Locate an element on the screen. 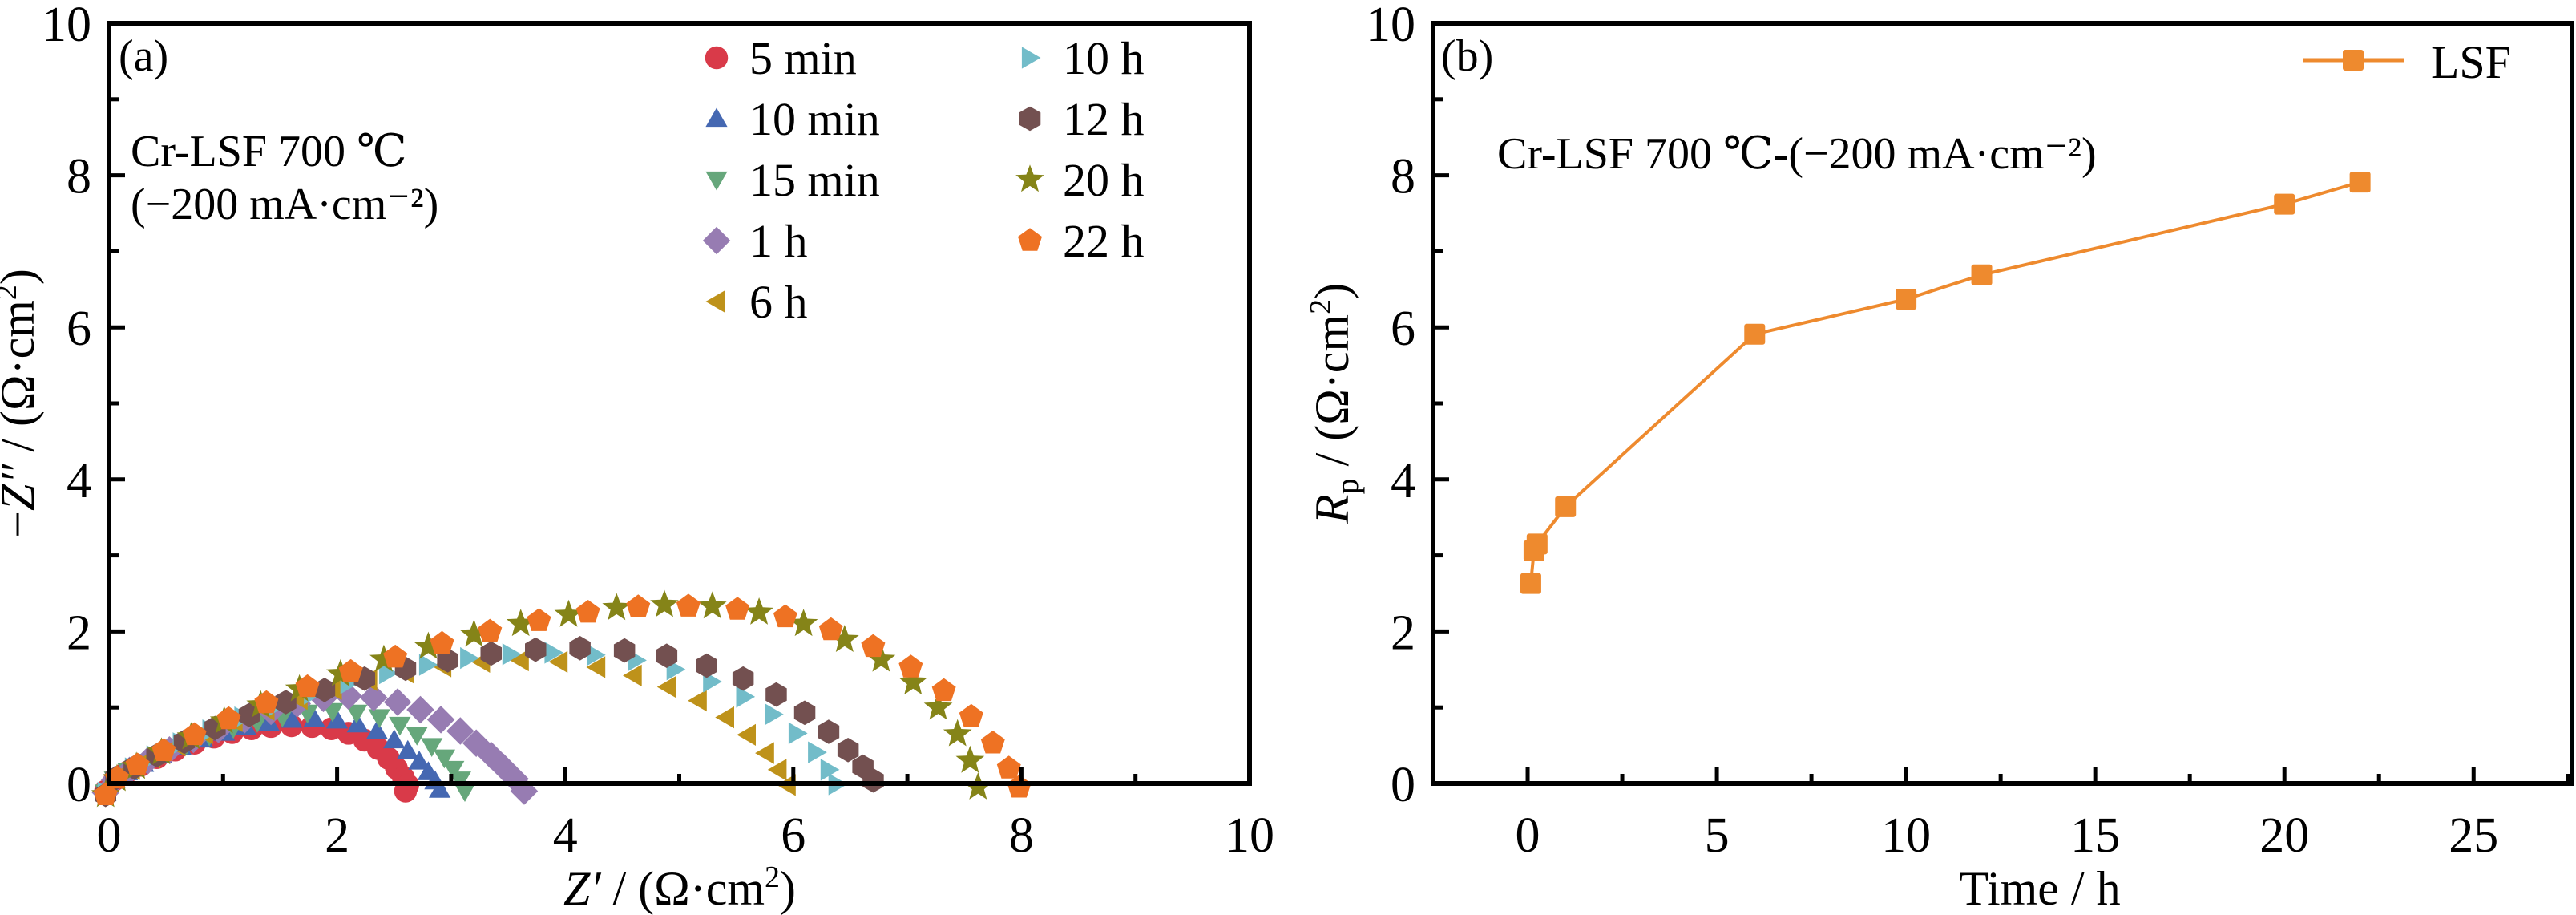 This screenshot has width=2576, height=915. a-y-tick-label: 2 is located at coordinates (79, 632).